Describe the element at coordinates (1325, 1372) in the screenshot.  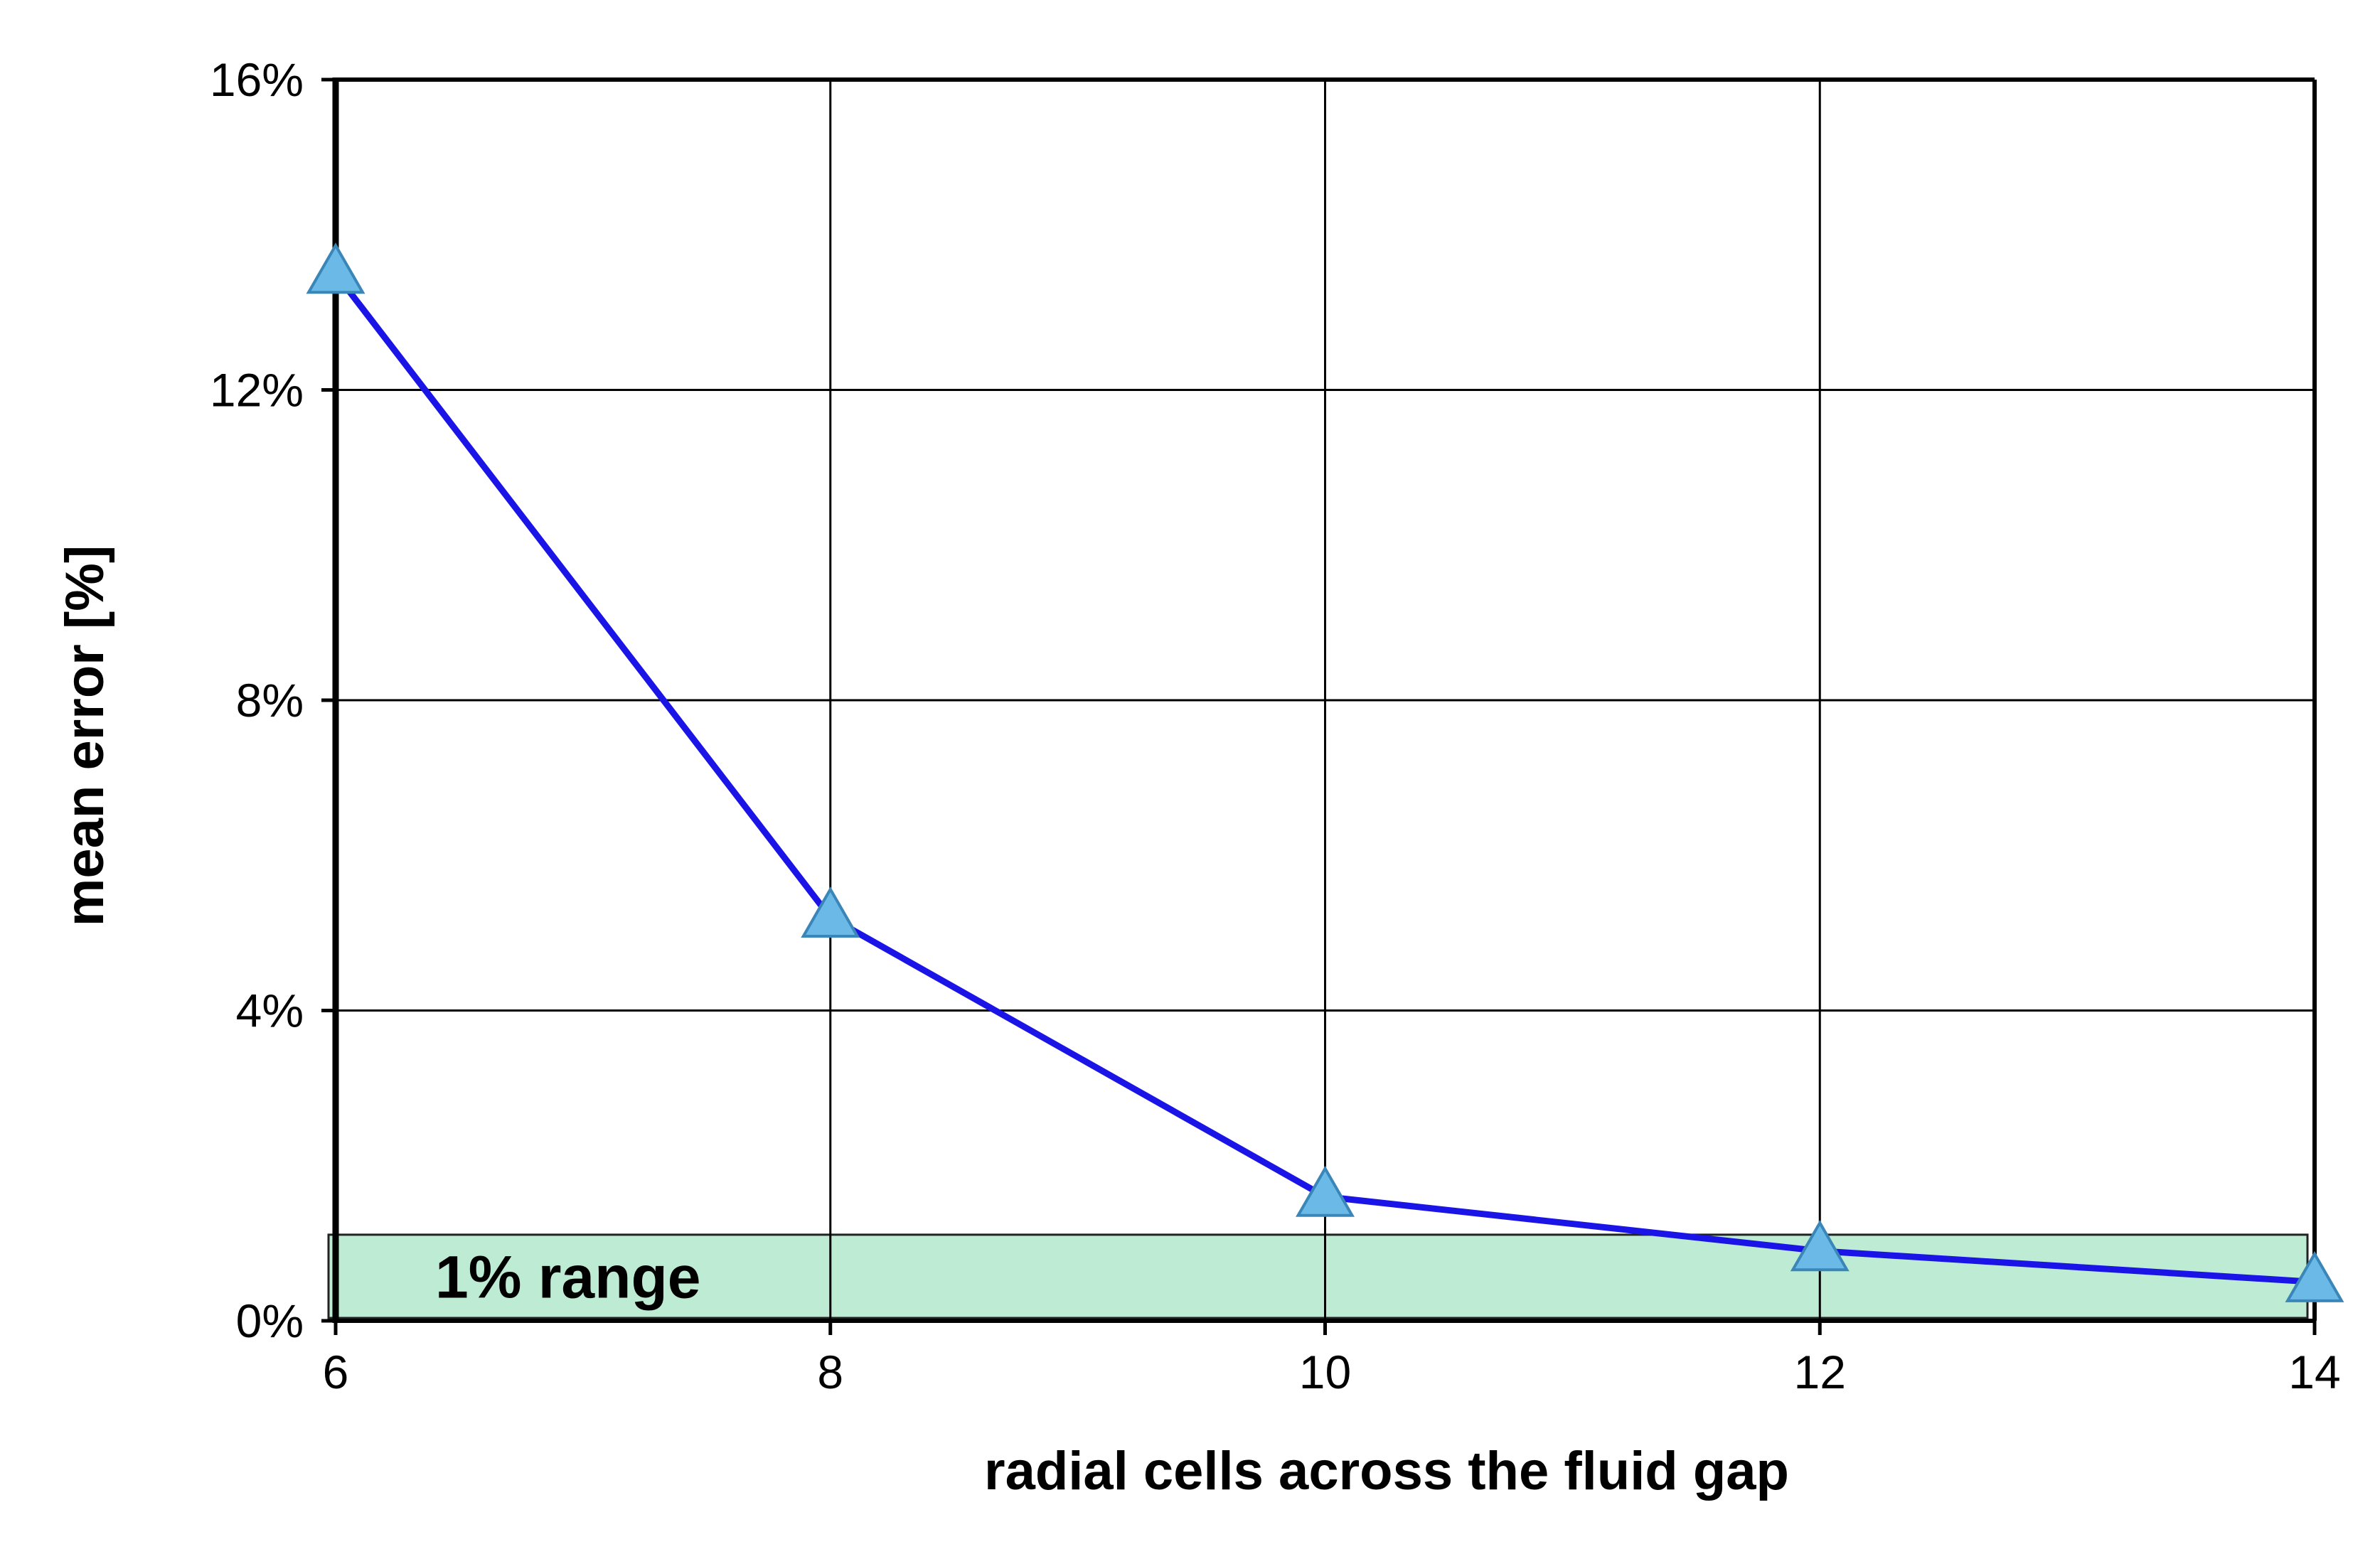
I see `x-tick-label: 10` at that location.